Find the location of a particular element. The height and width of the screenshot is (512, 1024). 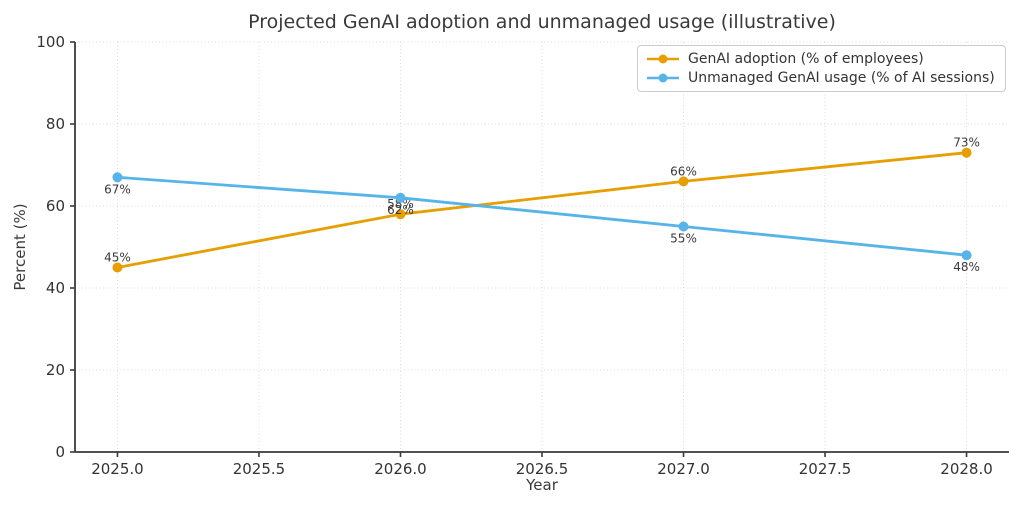

legend-dot-unmanaged is located at coordinates (663, 78).